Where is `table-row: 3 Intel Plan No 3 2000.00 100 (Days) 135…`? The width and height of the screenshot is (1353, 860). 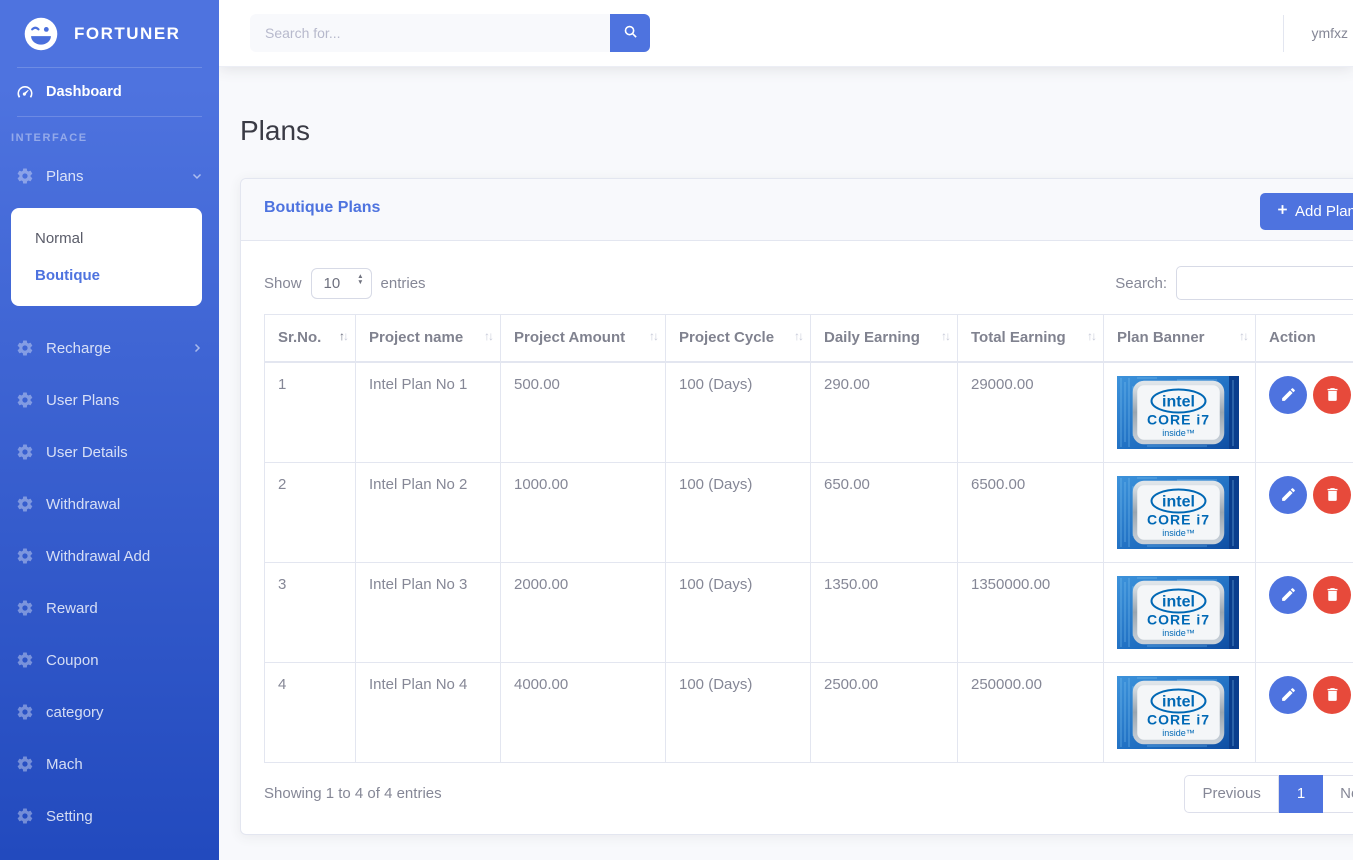
table-row: 3 Intel Plan No 3 2000.00 100 (Days) 135… is located at coordinates (808, 612).